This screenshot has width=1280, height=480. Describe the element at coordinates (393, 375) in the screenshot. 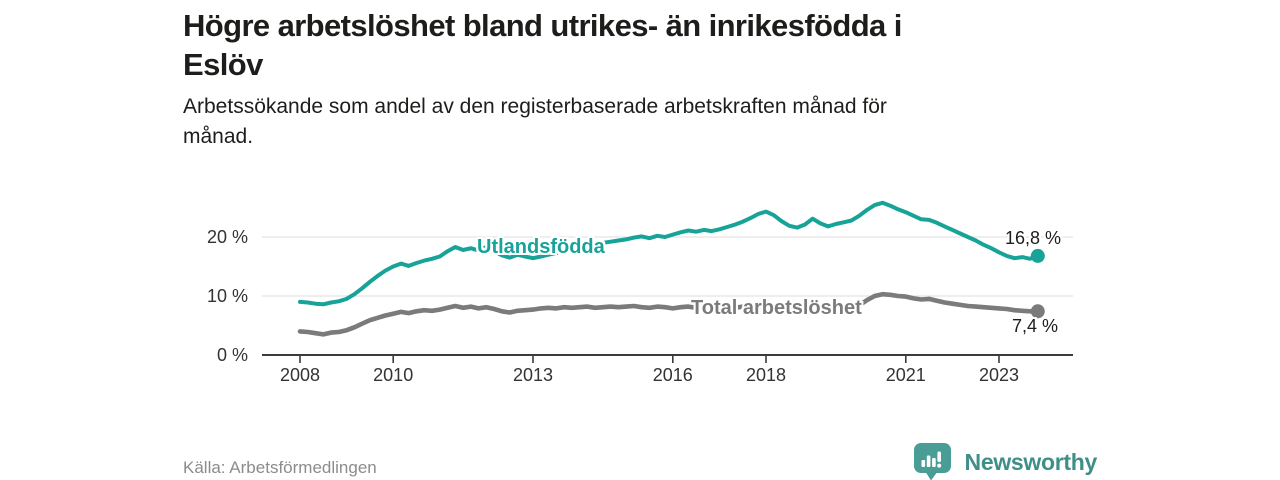

I see `x-tick-label: 2010` at that location.